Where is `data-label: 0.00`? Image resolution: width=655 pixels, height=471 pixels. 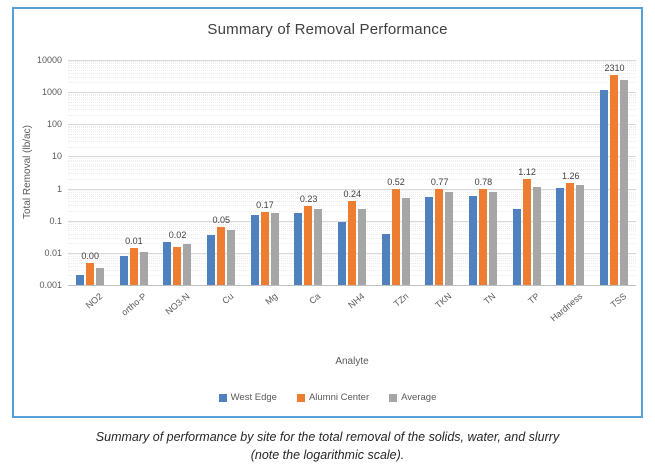 data-label: 0.00 is located at coordinates (90, 255).